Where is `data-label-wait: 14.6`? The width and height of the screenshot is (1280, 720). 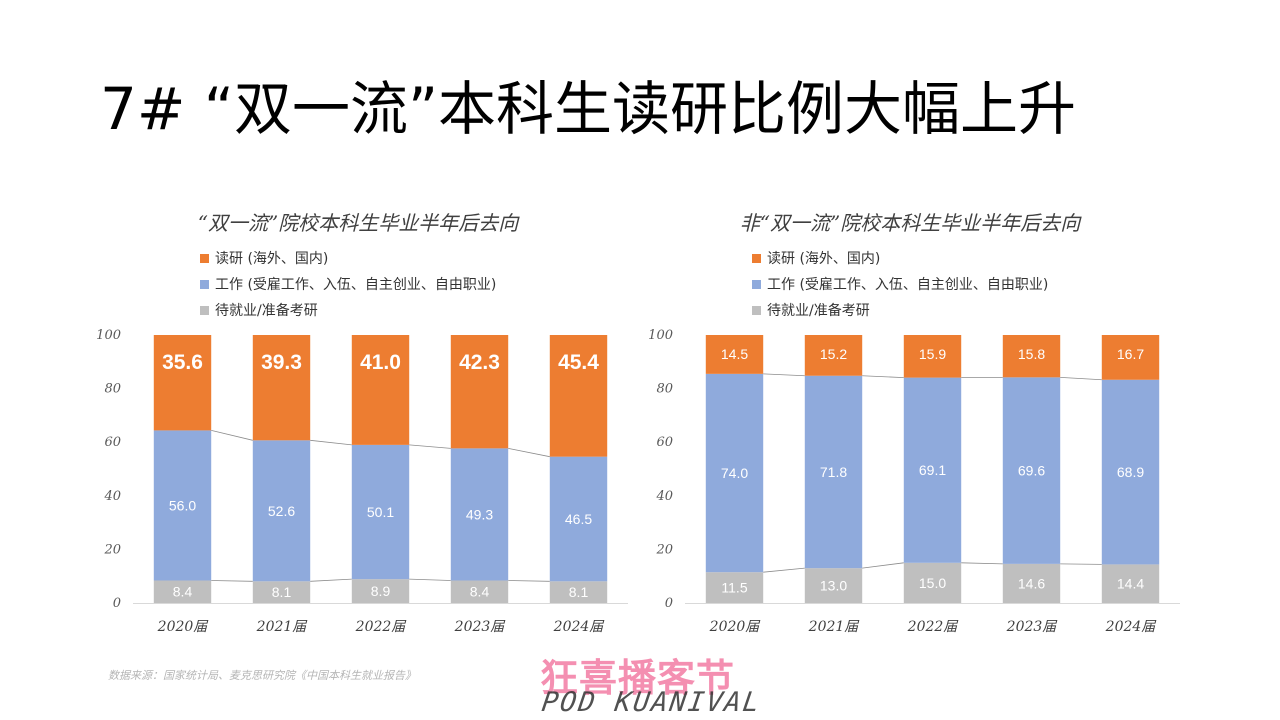 data-label-wait: 14.6 is located at coordinates (1031, 583).